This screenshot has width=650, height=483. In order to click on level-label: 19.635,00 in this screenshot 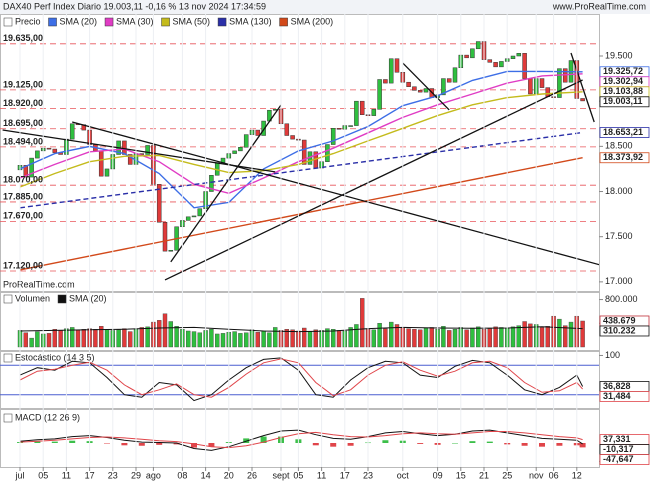, I will do `click(23, 38)`.